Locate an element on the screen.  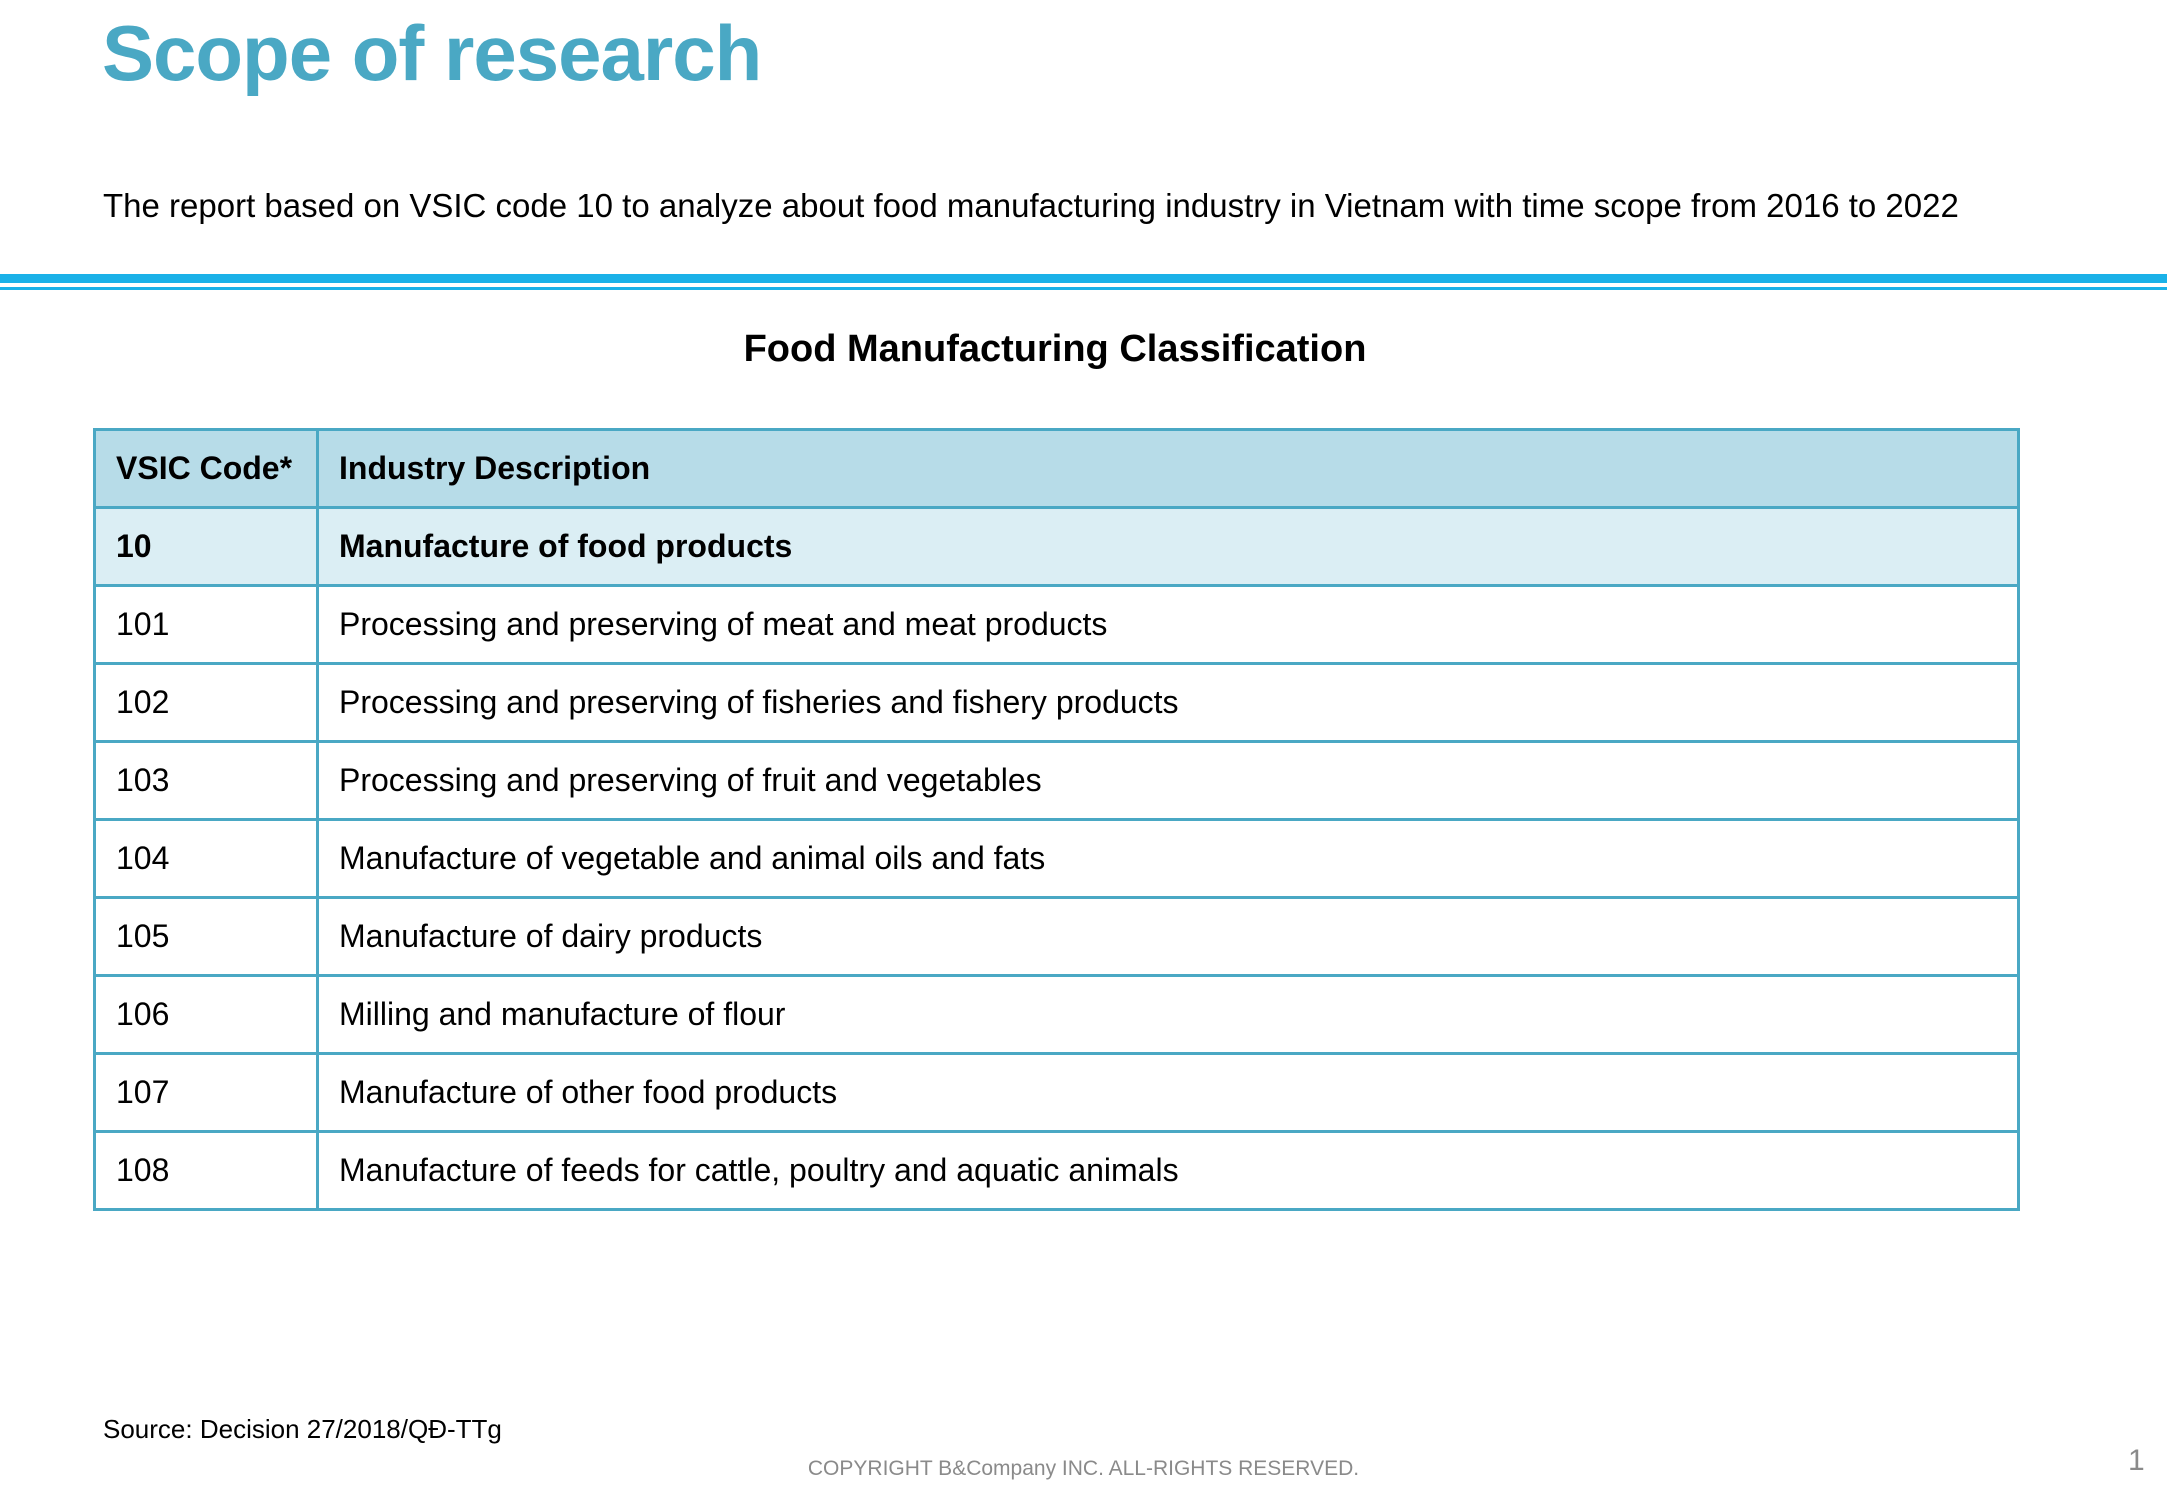
header-row: VSIC Code* Industry Description is located at coordinates (1056, 468).